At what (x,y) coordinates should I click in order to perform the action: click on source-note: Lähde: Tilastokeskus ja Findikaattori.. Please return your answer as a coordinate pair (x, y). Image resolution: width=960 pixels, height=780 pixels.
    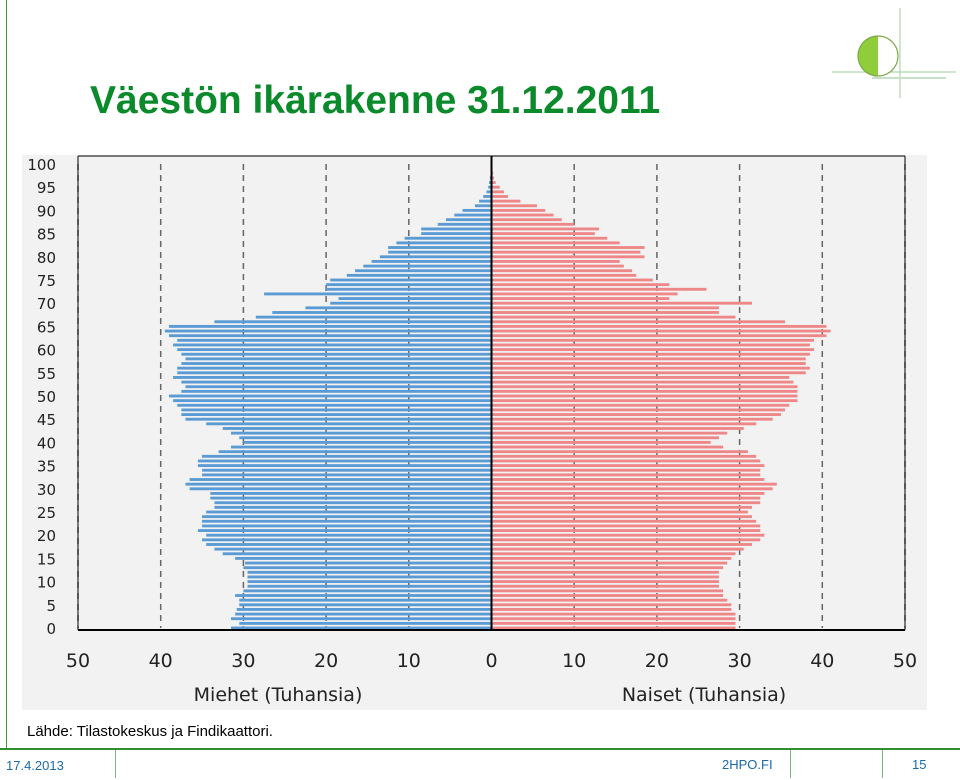
    Looking at the image, I should click on (150, 731).